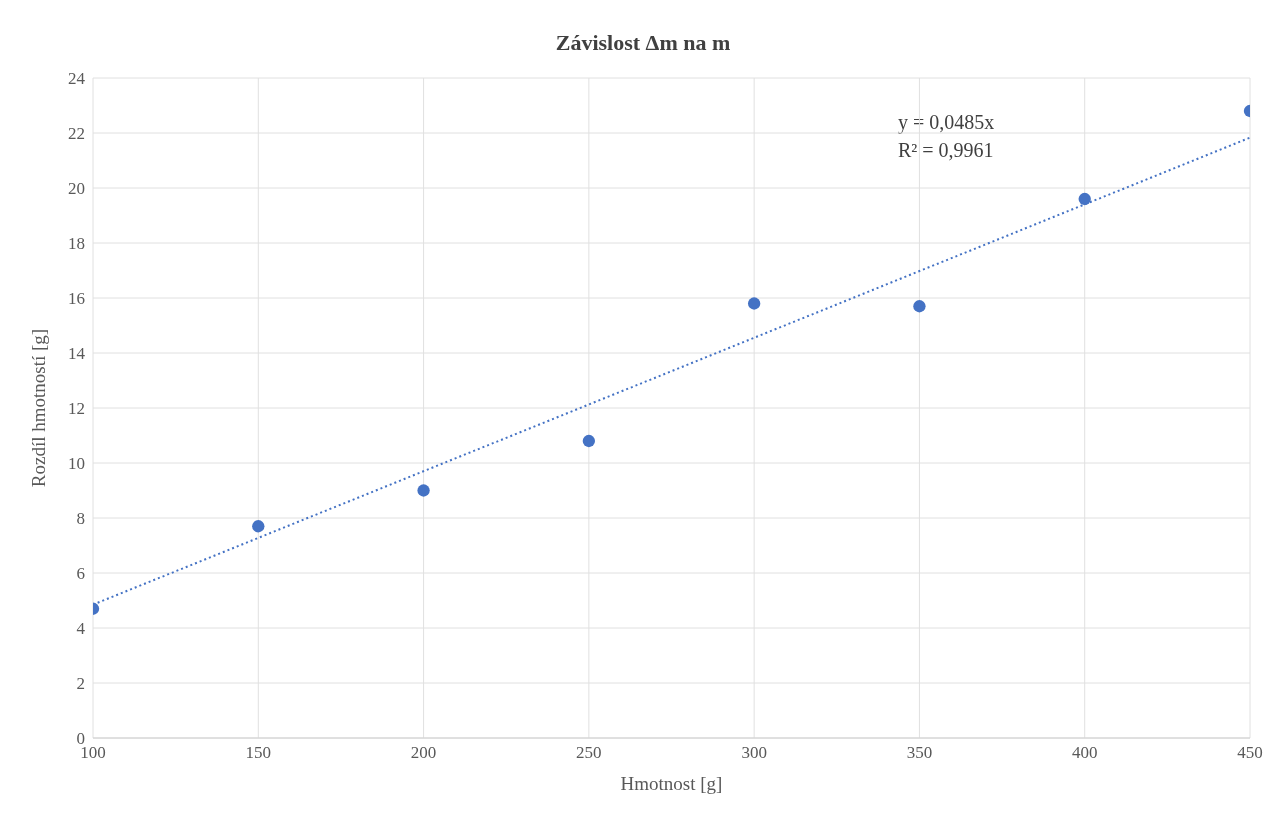  Describe the element at coordinates (80, 519) in the screenshot. I see `y-tick-label: 8` at that location.